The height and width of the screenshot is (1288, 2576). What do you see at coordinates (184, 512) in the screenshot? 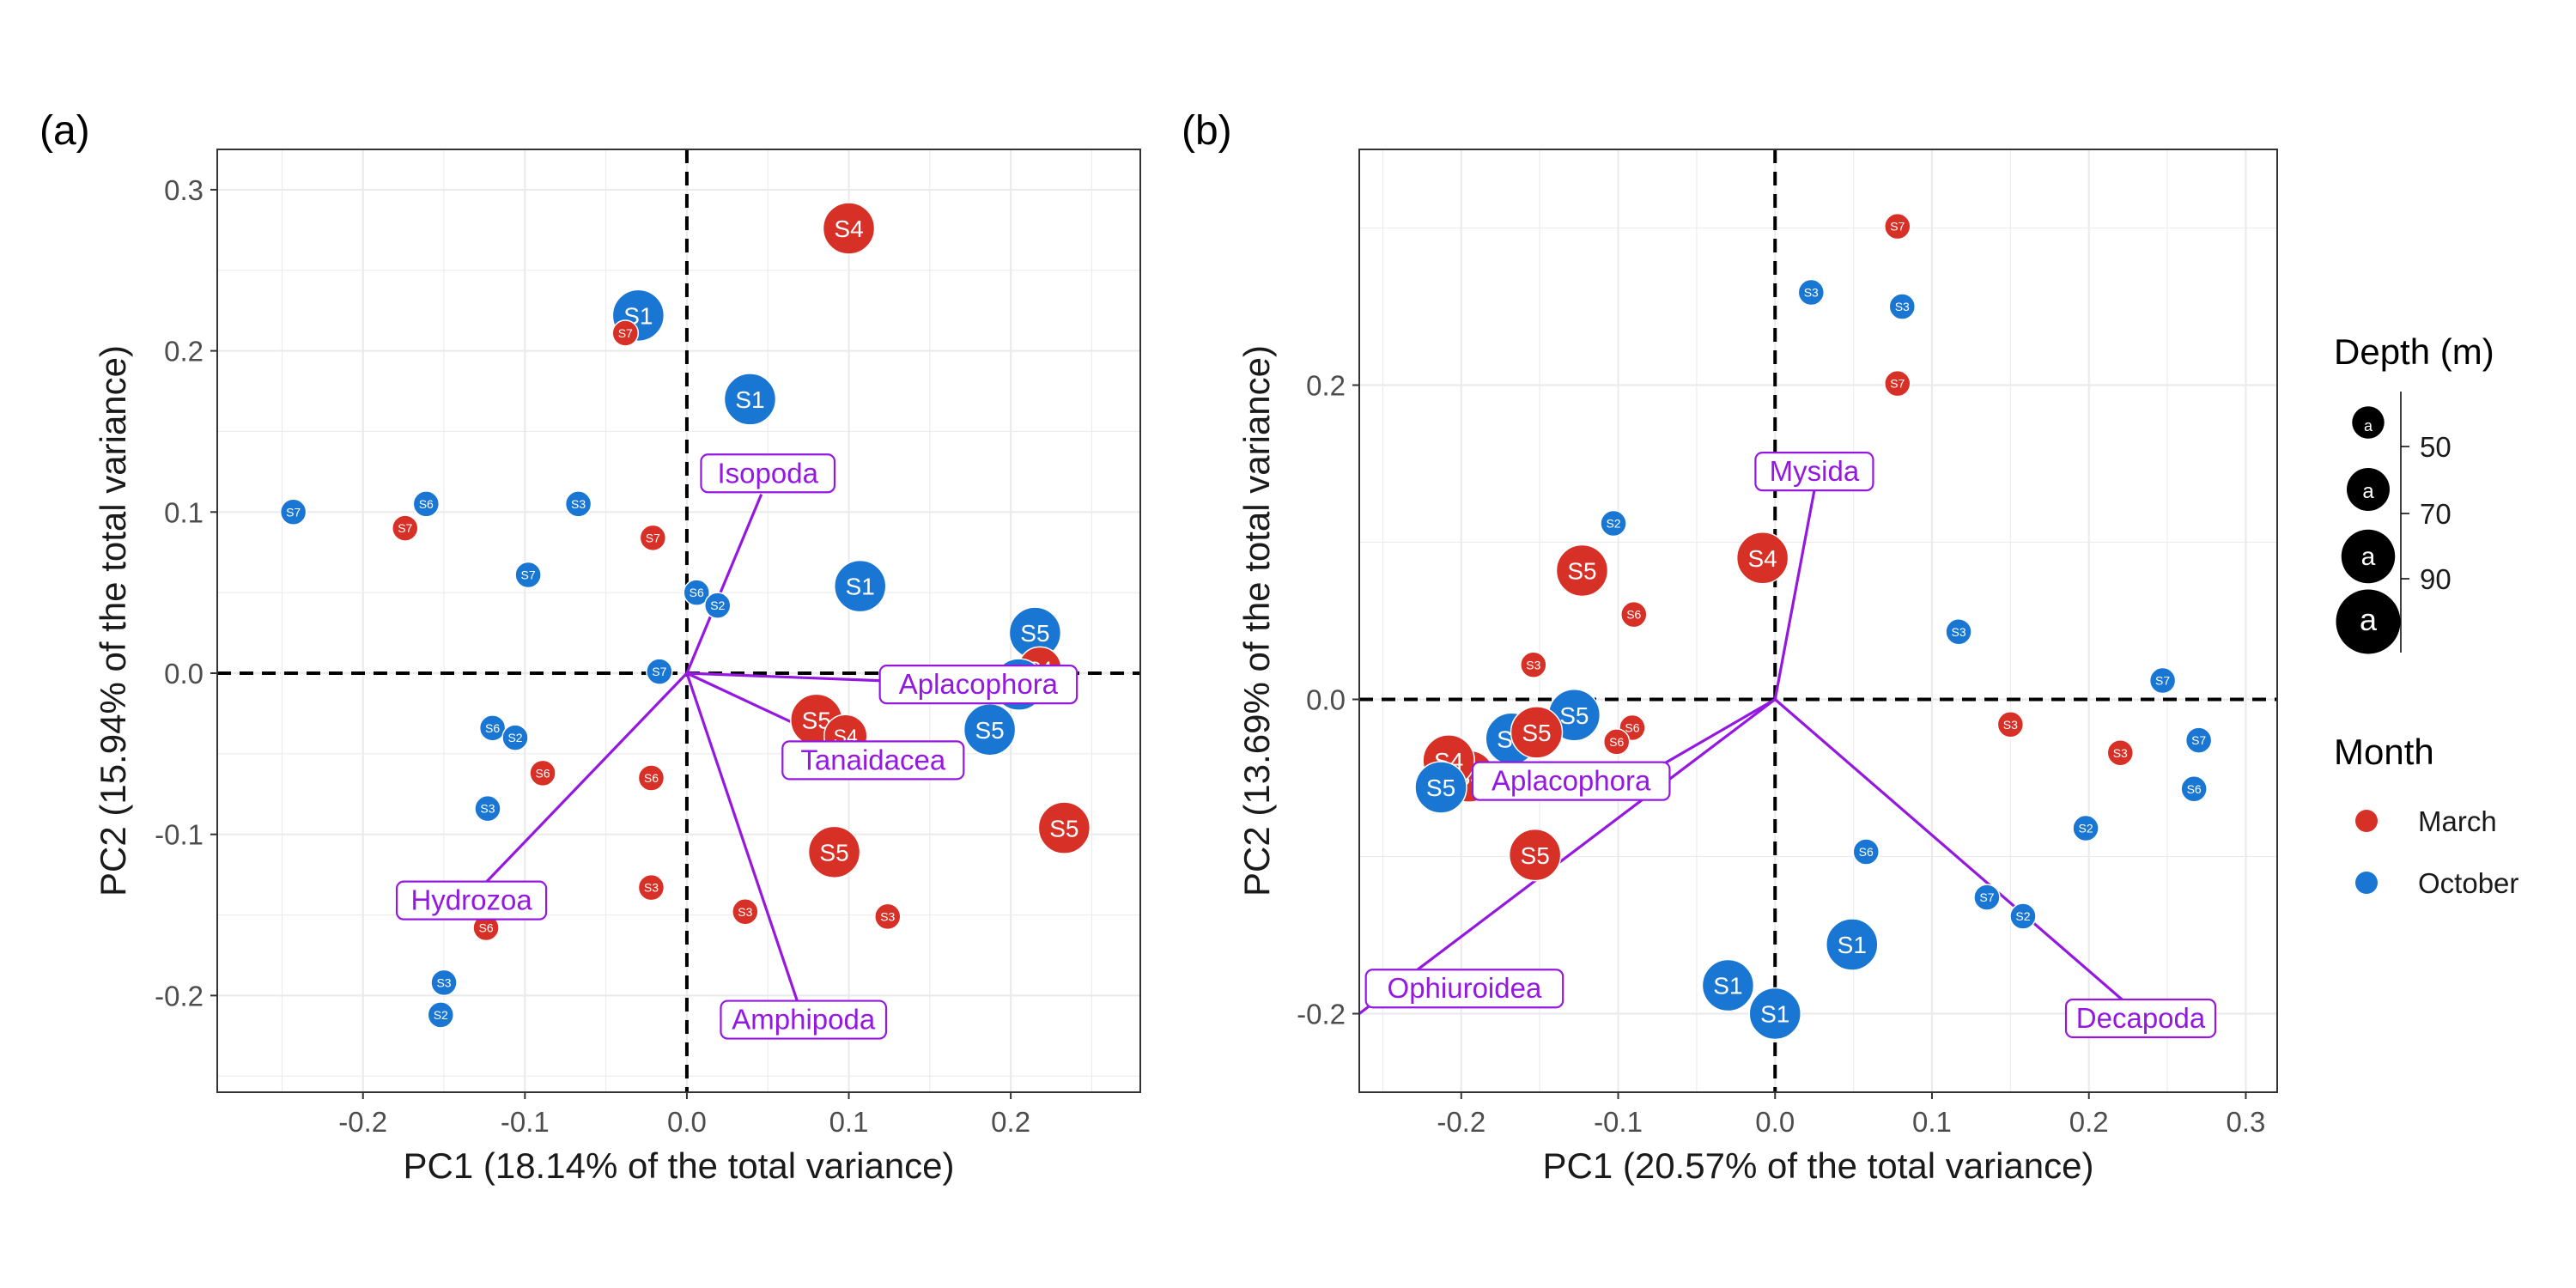
I see `y-tick-label: 0.1` at bounding box center [184, 512].